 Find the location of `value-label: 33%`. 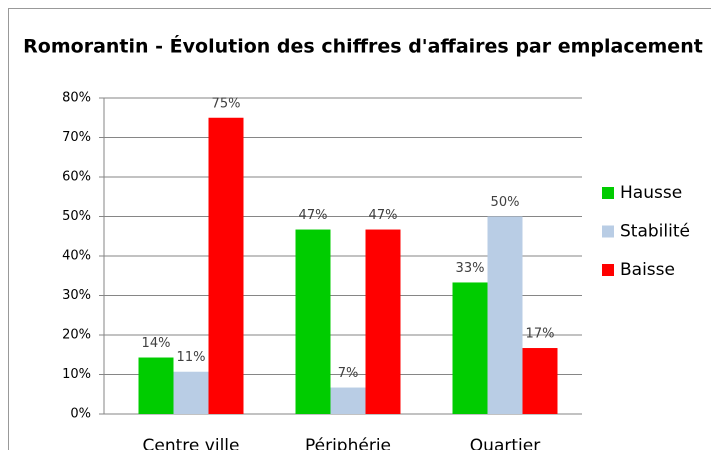

value-label: 33% is located at coordinates (470, 268).